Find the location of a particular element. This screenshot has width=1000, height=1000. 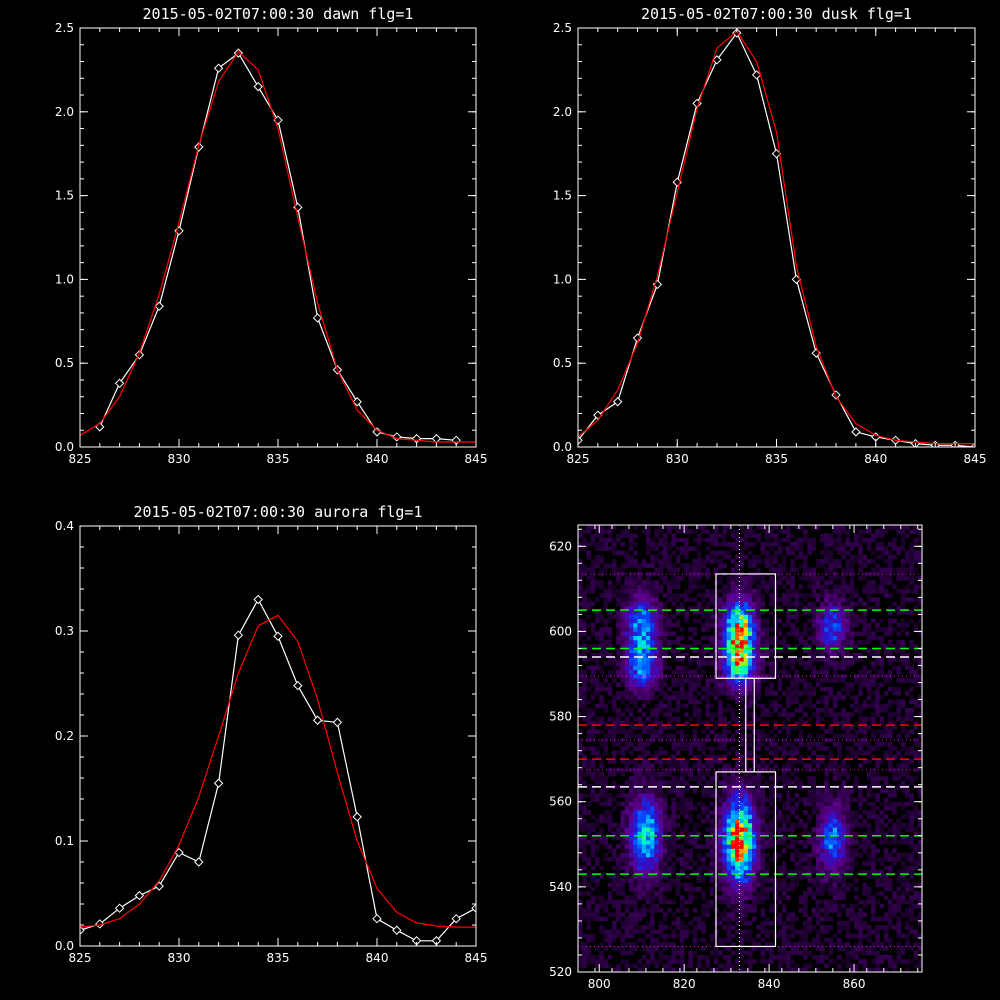

data-point-marker is located at coordinates (238, 635).